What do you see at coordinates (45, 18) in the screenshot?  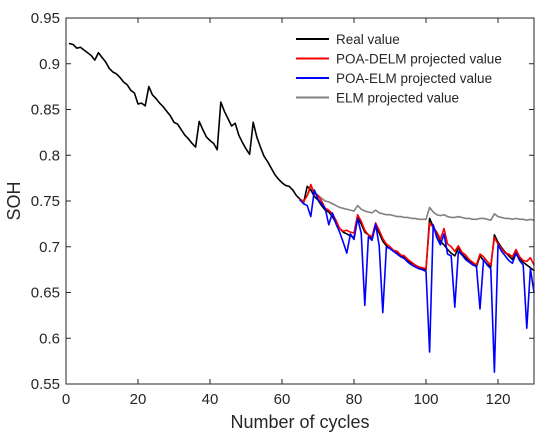 I see `y-tick-label: 0.95` at bounding box center [45, 18].